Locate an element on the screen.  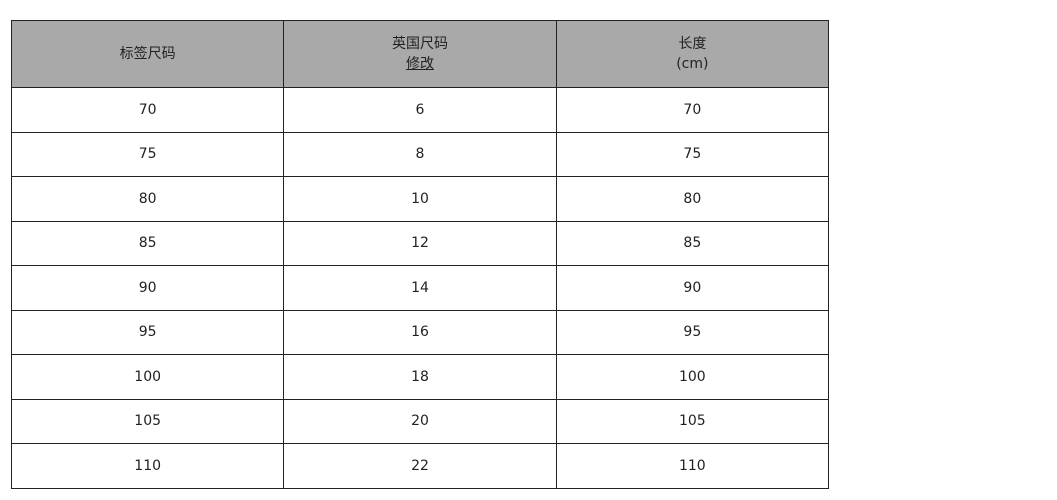
header-label-size: 标签尺码 is located at coordinates (147, 54).